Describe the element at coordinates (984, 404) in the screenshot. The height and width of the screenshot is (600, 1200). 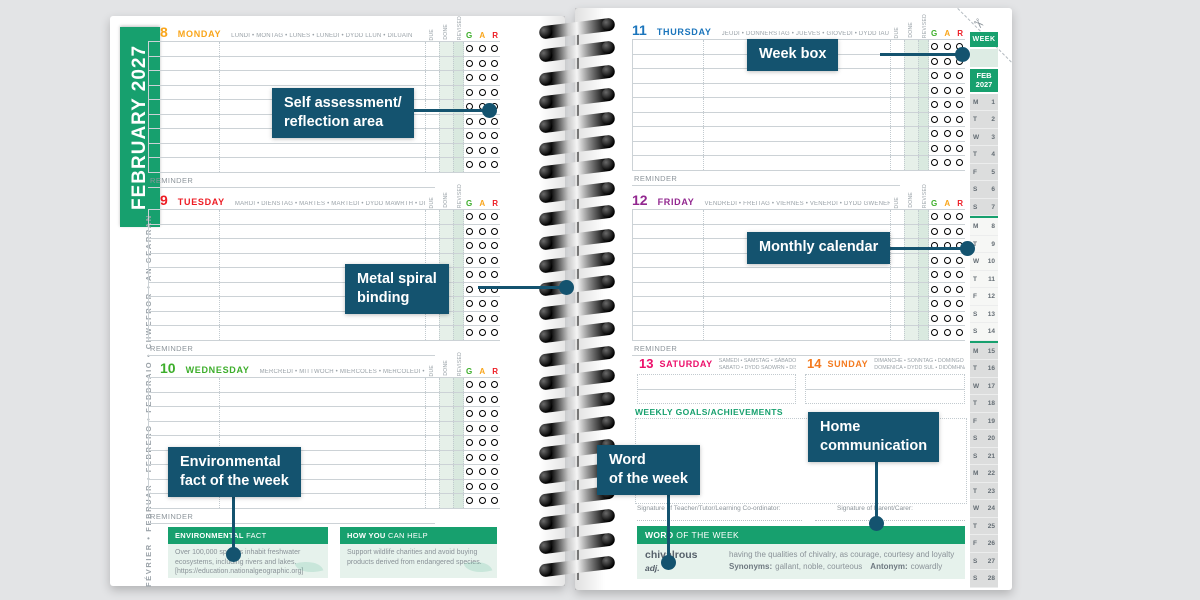
I see `mini-cal-day-18: T 18` at that location.